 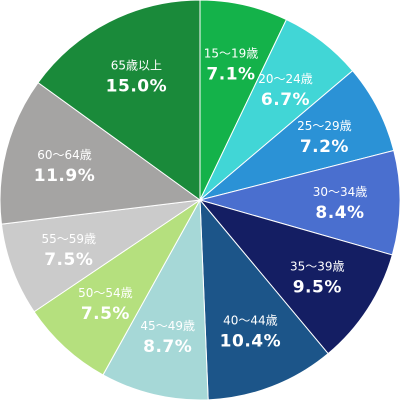 What do you see at coordinates (285, 79) in the screenshot?
I see `slice-category-label: 20〜24歳` at bounding box center [285, 79].